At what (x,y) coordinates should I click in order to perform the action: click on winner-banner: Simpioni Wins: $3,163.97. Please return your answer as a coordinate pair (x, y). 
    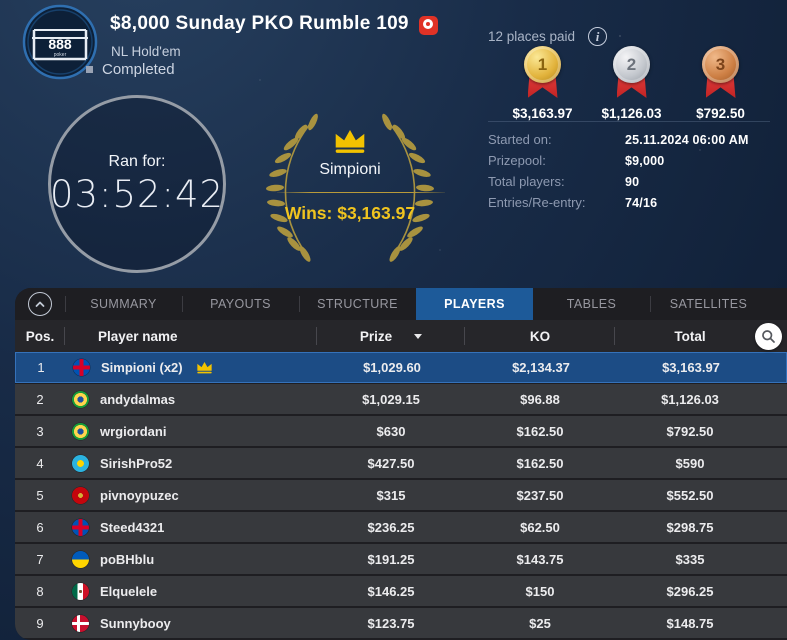
    Looking at the image, I should click on (350, 188).